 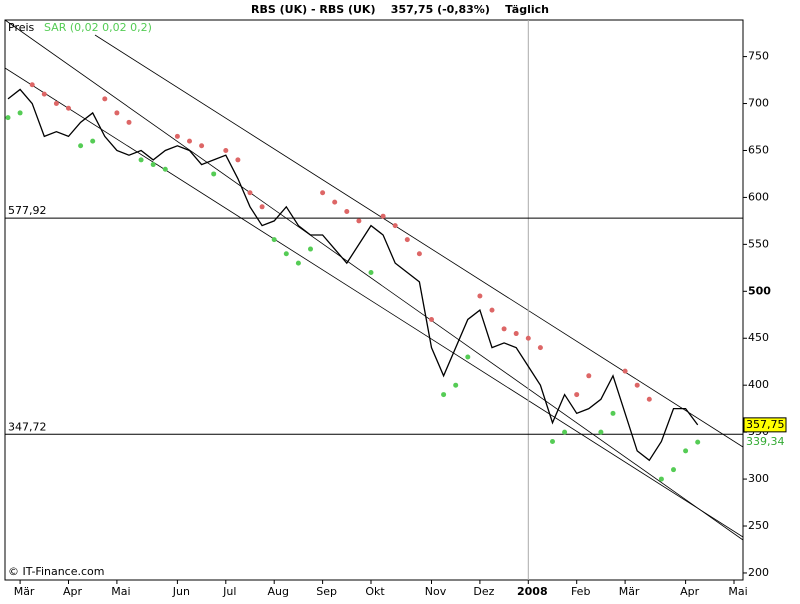 What do you see at coordinates (326, 591) in the screenshot?
I see `x-tick-label: Sep` at bounding box center [326, 591].